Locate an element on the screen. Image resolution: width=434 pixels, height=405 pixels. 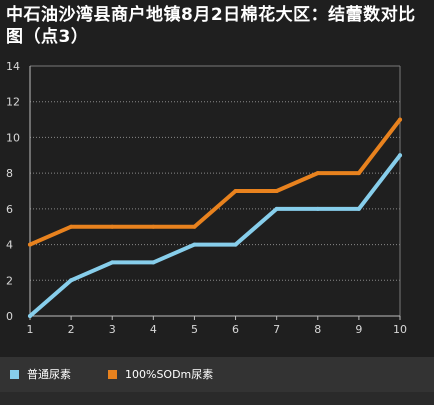
legend-label-series-1: 普通尿素 is located at coordinates (49, 374).